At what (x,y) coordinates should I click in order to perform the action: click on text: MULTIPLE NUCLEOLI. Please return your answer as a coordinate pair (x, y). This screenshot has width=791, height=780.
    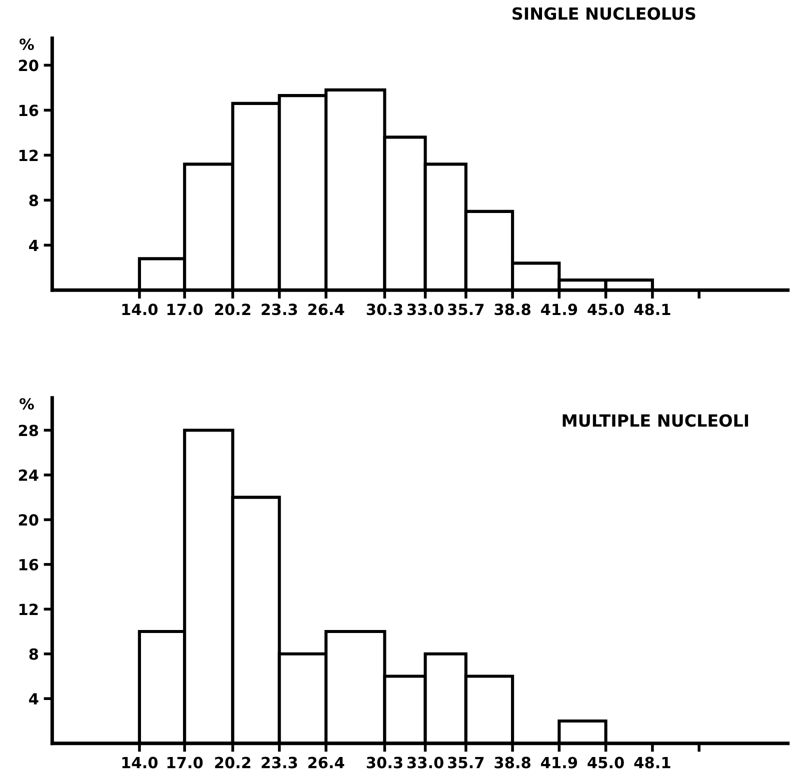
    Looking at the image, I should click on (655, 420).